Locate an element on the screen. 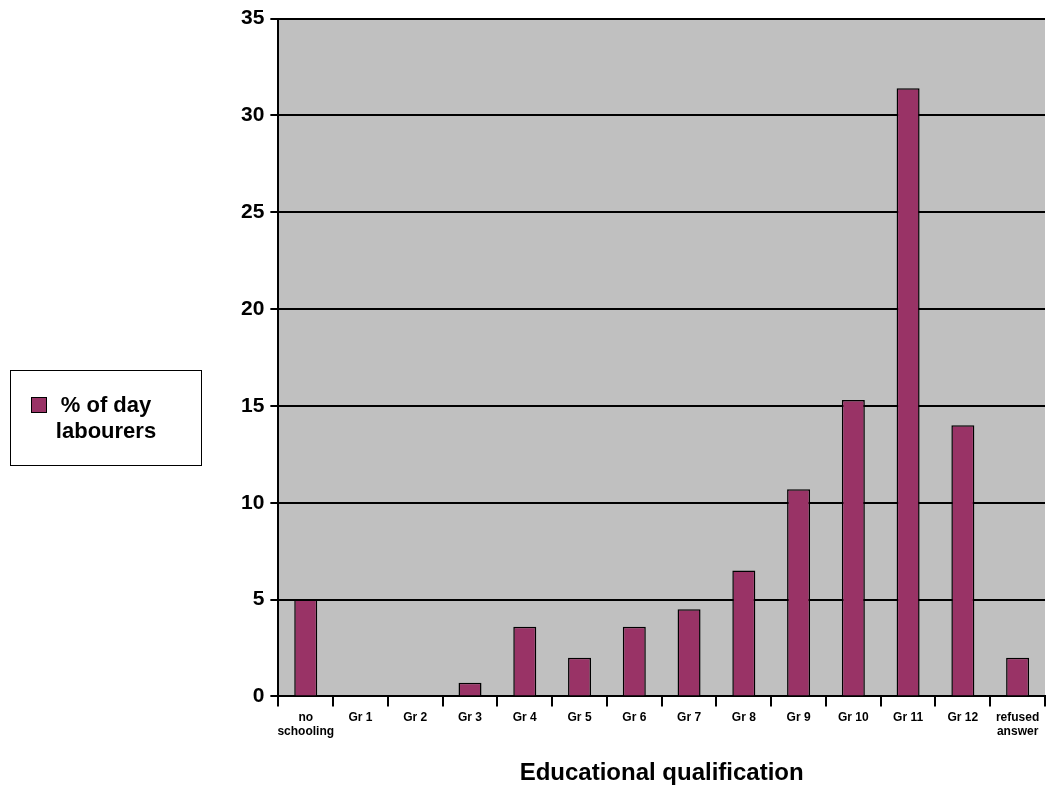 This screenshot has height=802, width=1047. x-tick-label: Gr 7 is located at coordinates (689, 716).